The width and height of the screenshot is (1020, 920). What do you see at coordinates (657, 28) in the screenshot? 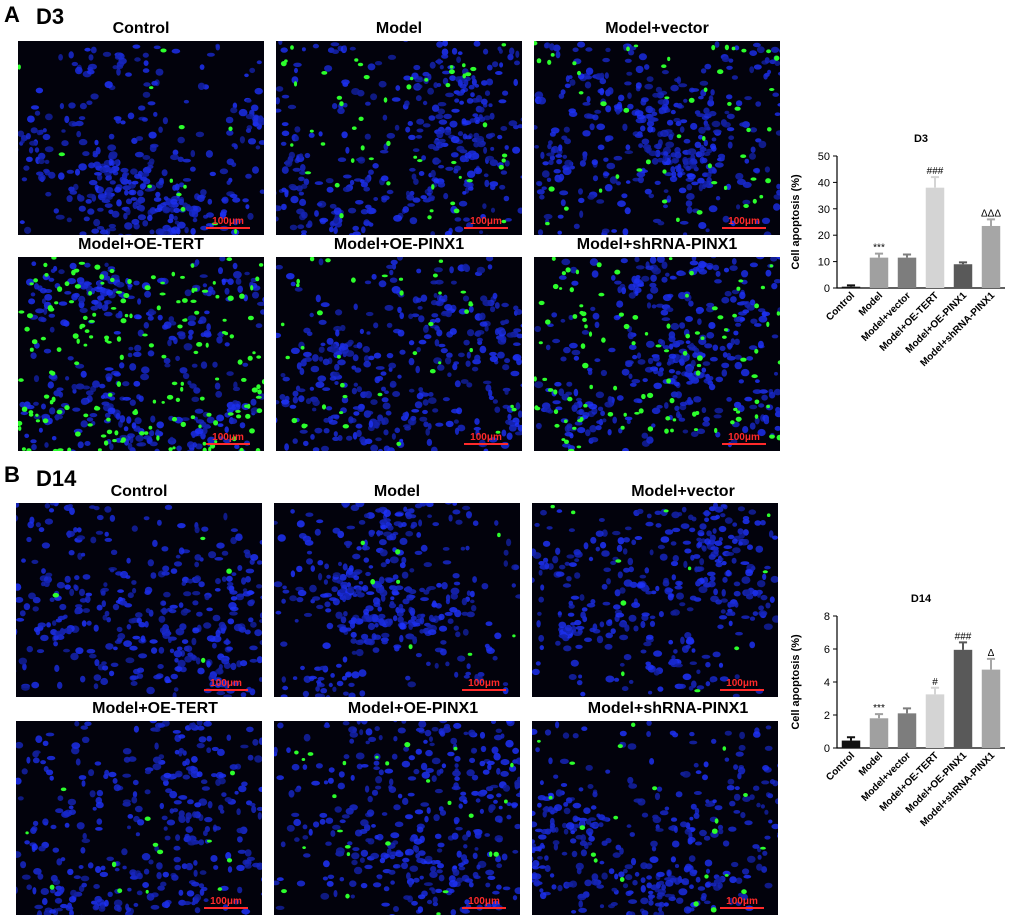
I see `a-title-model-vector: Model+vector` at bounding box center [657, 28].